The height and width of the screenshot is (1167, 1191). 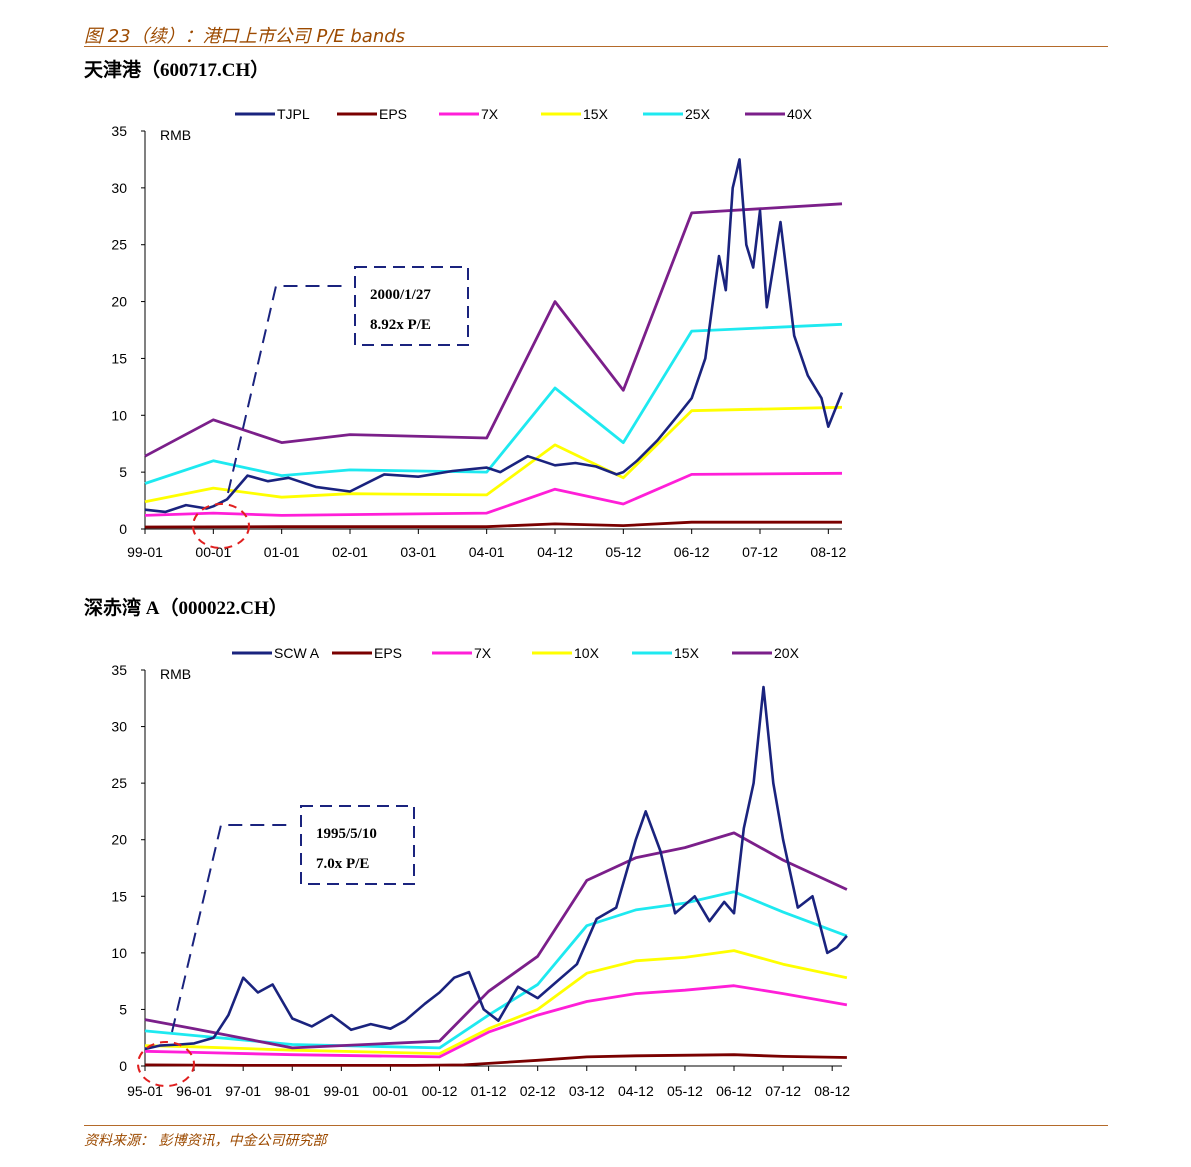 I want to click on x-tick-label: 01-01, so click(x=282, y=552).